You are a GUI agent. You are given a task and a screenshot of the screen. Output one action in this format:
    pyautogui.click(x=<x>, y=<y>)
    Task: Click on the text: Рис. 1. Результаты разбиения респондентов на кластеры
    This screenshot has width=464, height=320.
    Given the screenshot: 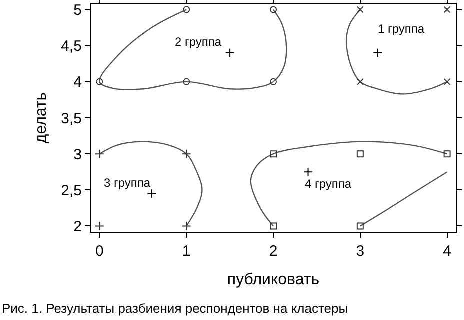 What is the action you would take?
    pyautogui.click(x=175, y=308)
    